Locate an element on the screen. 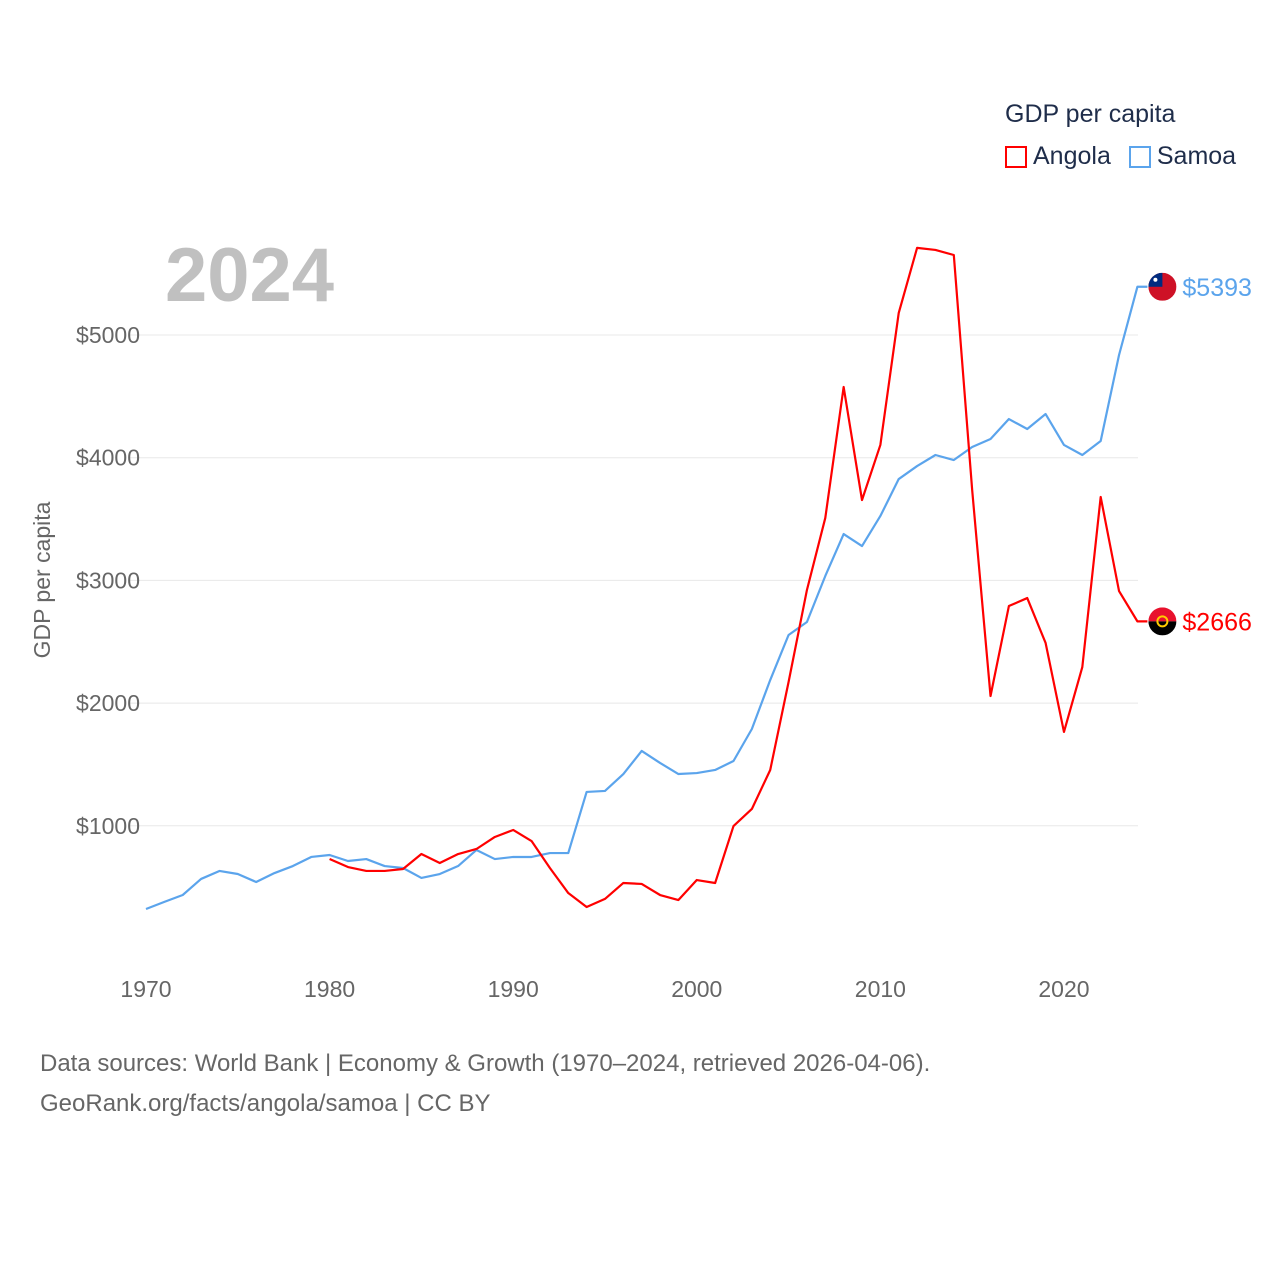  y-tick-label: $4000 is located at coordinates (108, 458).